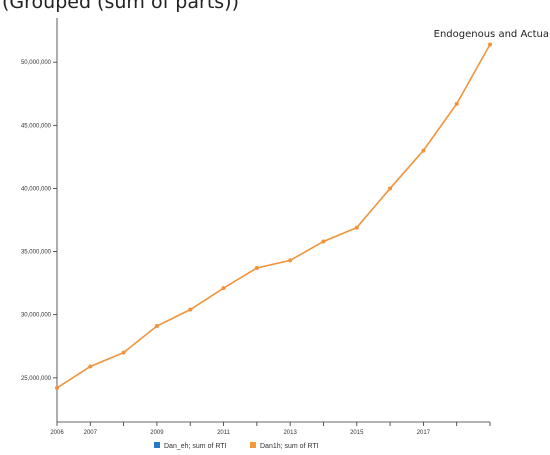  What do you see at coordinates (36, 126) in the screenshot?
I see `y-tick-label: 45,000,000` at bounding box center [36, 126].